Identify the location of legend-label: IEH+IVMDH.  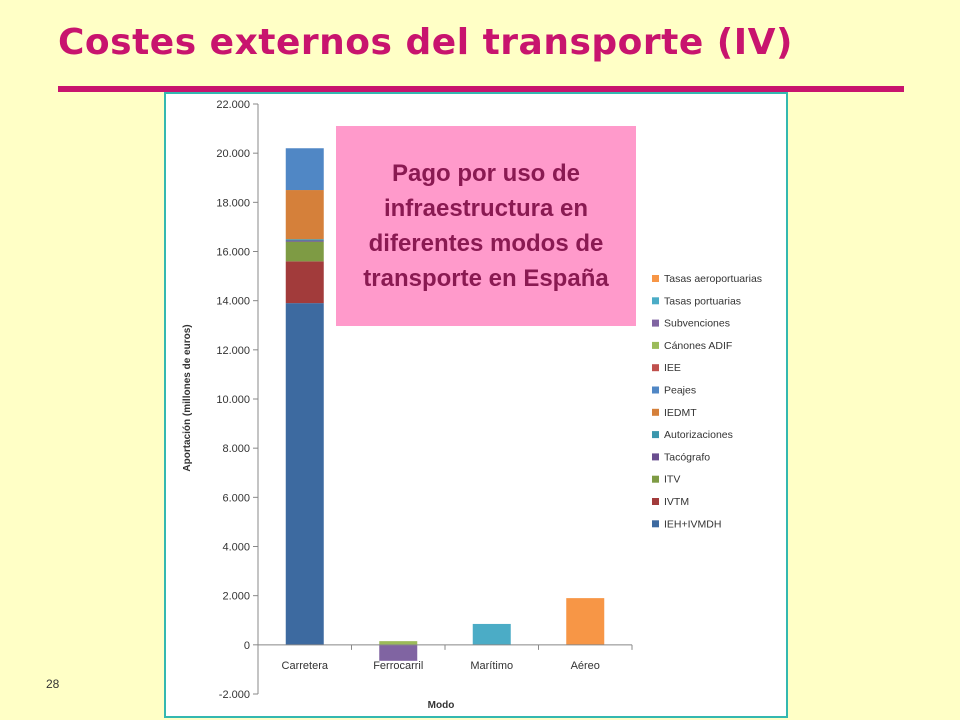
(692, 524).